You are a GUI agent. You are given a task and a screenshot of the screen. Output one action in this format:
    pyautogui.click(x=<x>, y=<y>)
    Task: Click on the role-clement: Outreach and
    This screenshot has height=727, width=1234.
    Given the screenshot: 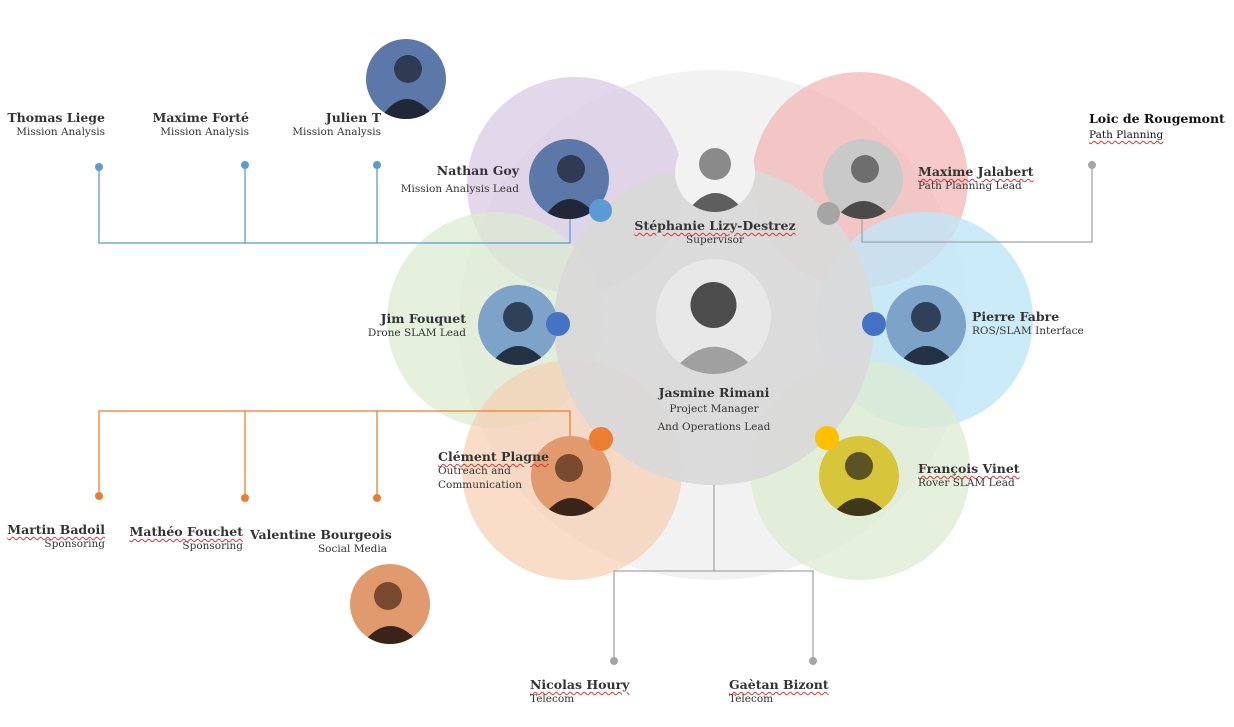 What is the action you would take?
    pyautogui.click(x=474, y=471)
    